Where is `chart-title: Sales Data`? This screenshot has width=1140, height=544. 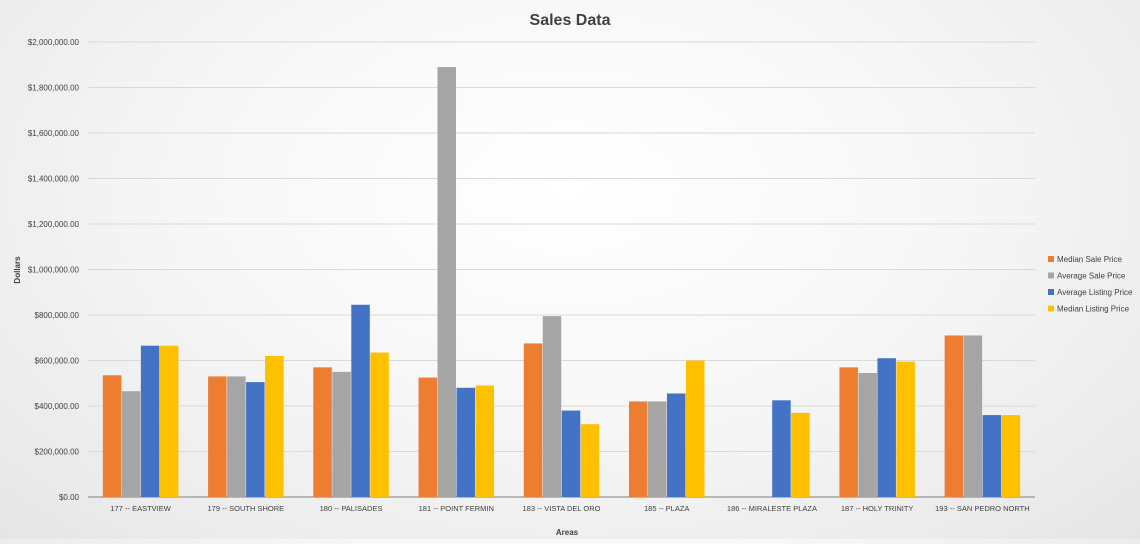 chart-title: Sales Data is located at coordinates (570, 20).